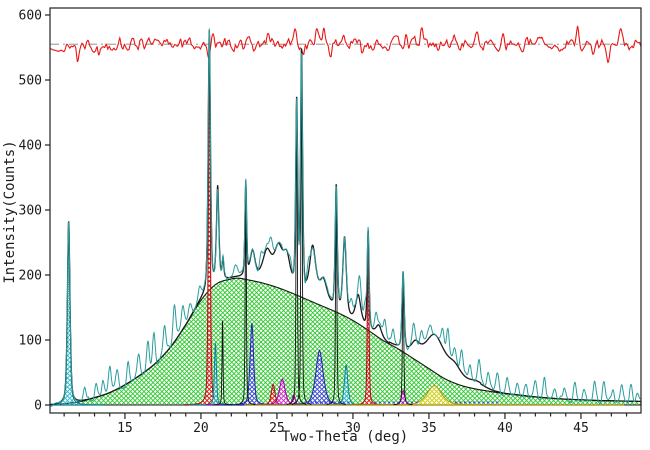 Image resolution: width=650 pixels, height=450 pixels. What do you see at coordinates (277, 428) in the screenshot?
I see `x-tick-label: 25` at bounding box center [277, 428].